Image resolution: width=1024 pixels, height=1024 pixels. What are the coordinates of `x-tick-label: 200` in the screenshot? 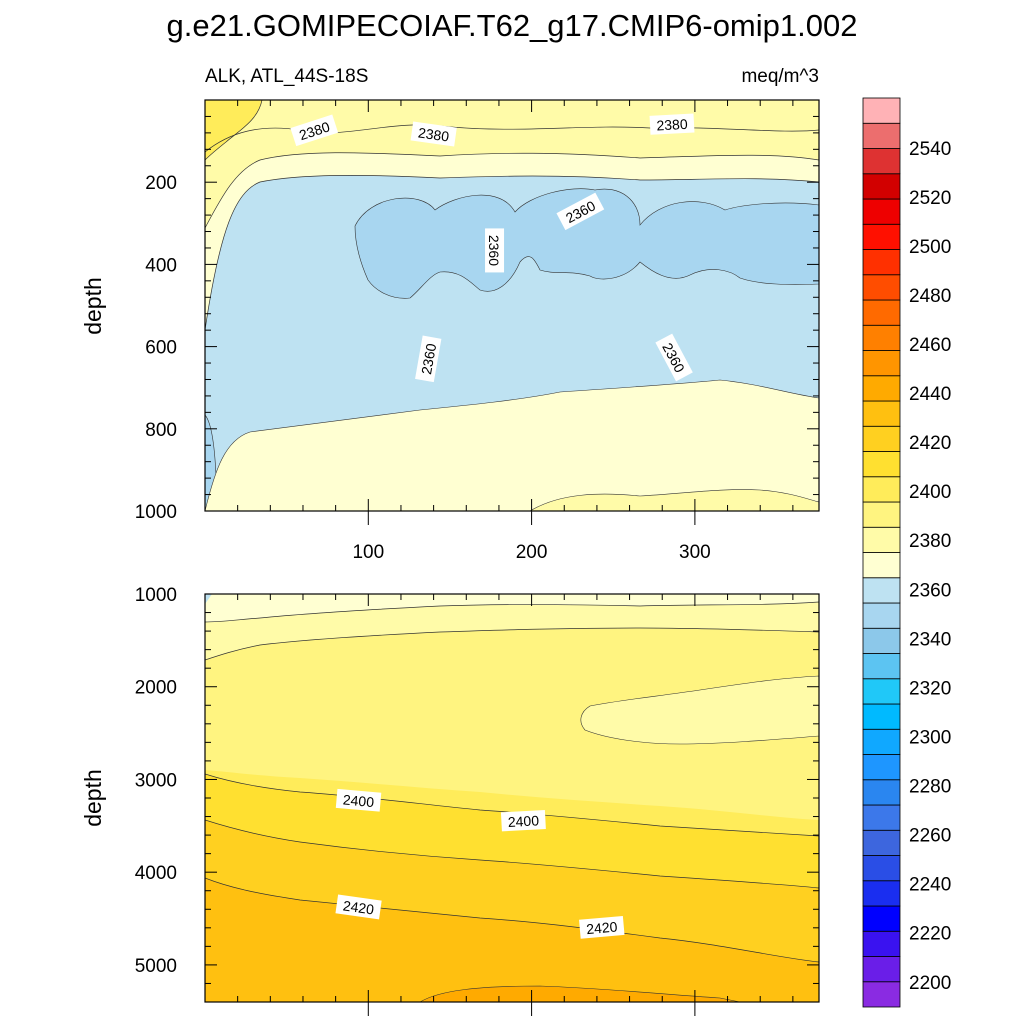 It's located at (532, 552).